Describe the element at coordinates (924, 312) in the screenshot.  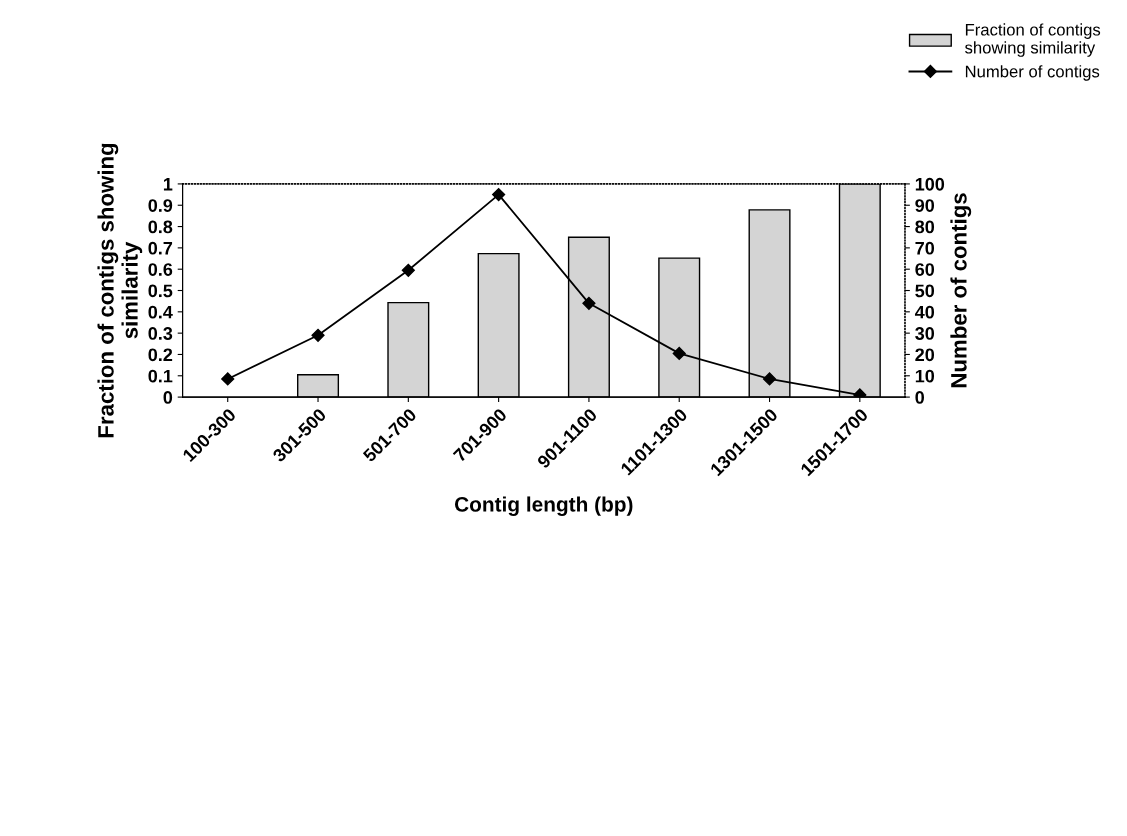
I see `y2-tick-label: 40` at that location.